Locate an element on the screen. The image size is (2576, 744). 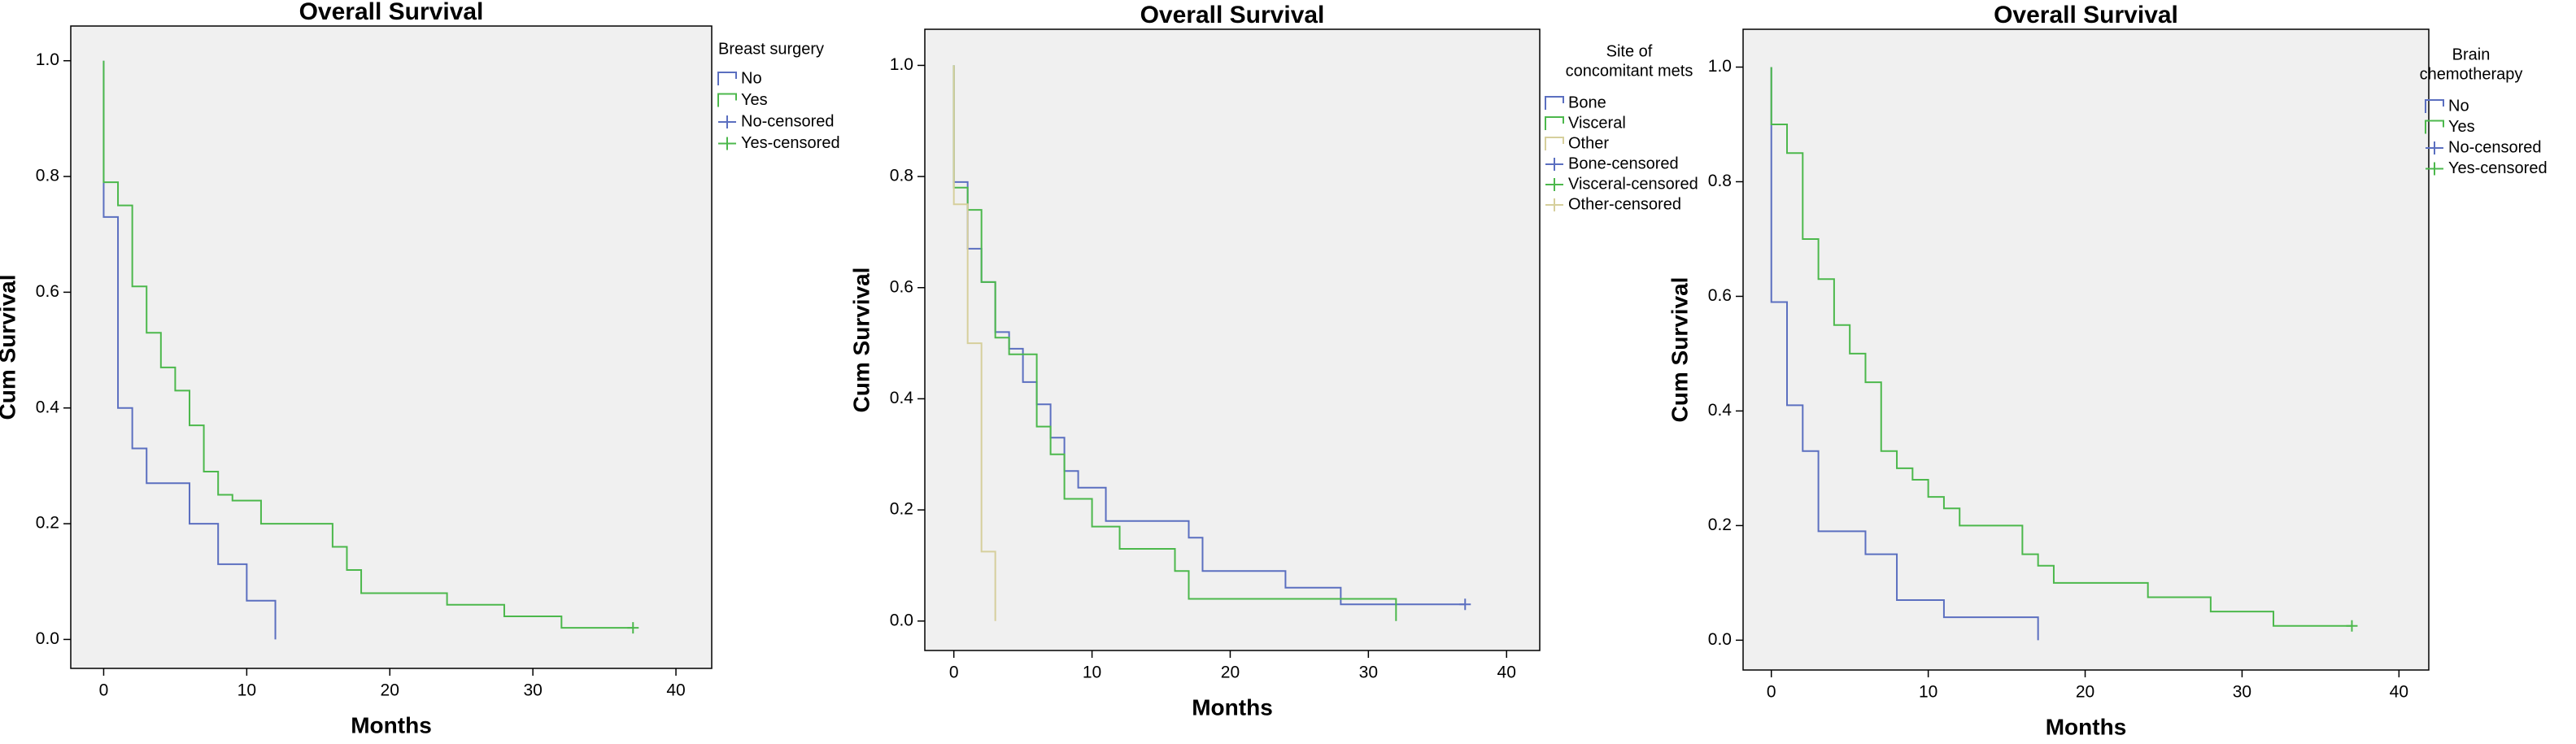
legend-title: Brain is located at coordinates (2471, 54).